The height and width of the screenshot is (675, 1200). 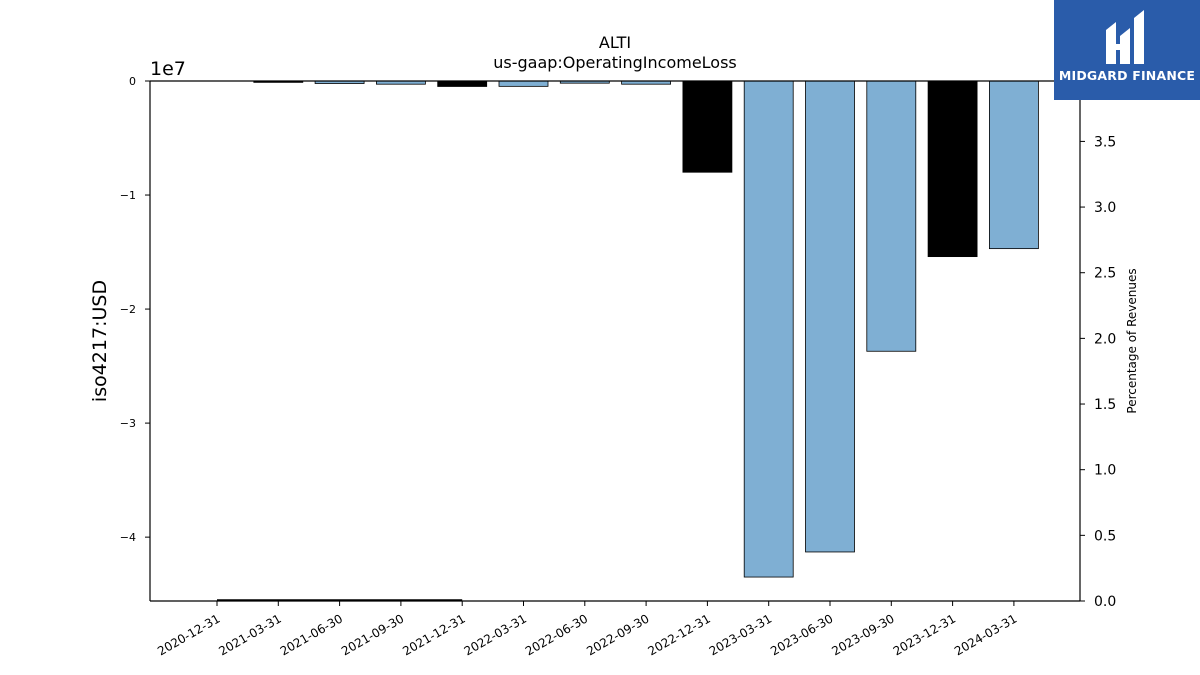 I want to click on brand-logo: MIDGARD FINANCE, so click(x=1127, y=50).